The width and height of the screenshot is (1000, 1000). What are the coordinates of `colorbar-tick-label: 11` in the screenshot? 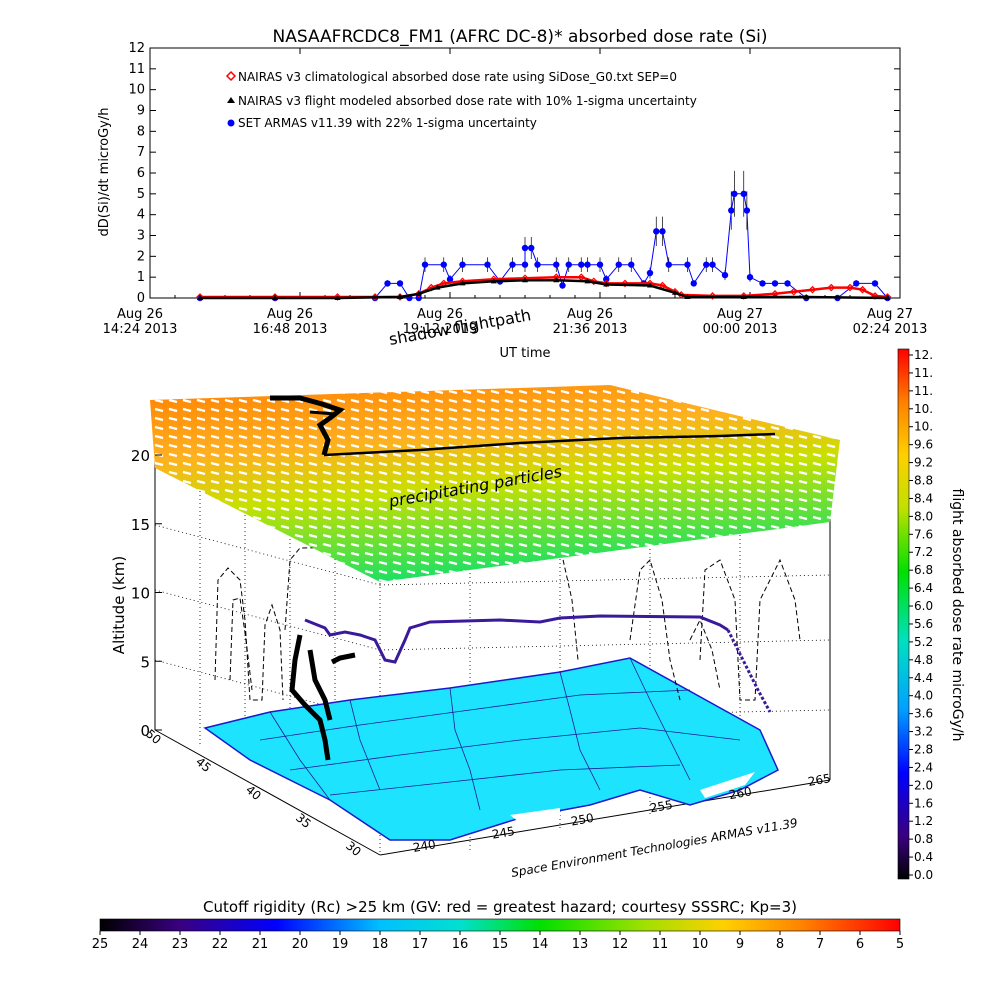 It's located at (660, 944).